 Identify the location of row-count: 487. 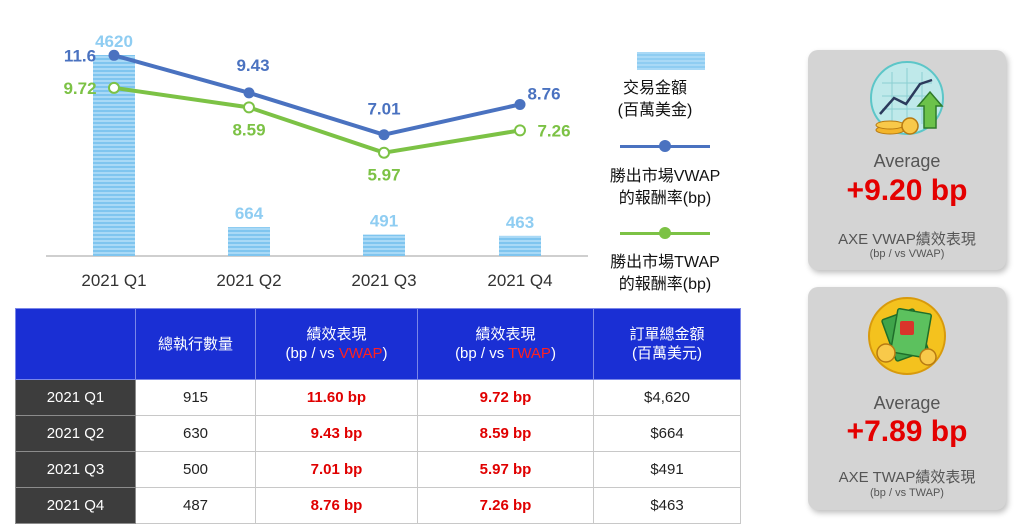
(195, 505).